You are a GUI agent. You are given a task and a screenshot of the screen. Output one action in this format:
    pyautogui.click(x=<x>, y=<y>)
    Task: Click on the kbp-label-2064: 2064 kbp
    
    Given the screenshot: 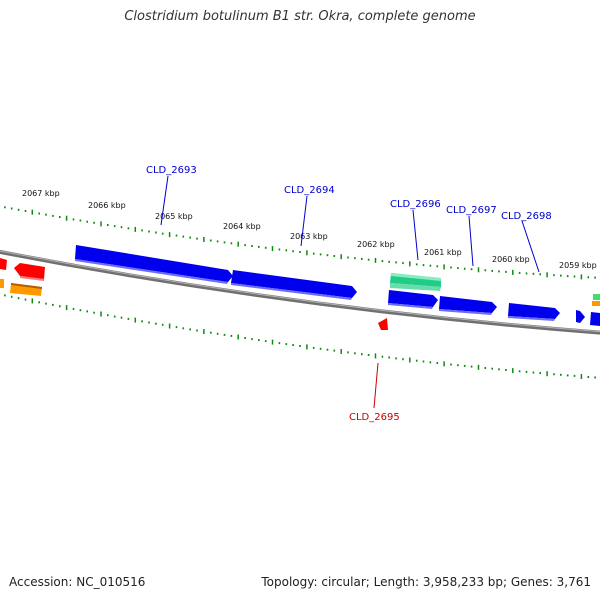 What is the action you would take?
    pyautogui.click(x=242, y=226)
    